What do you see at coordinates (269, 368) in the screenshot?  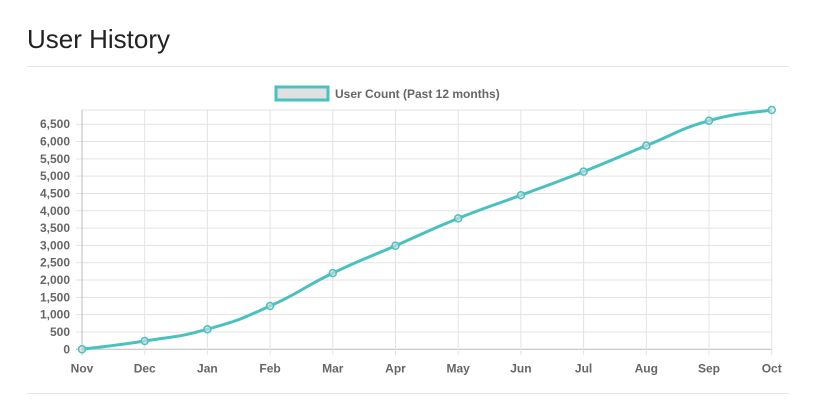 I see `x-tick-label: Feb` at bounding box center [269, 368].